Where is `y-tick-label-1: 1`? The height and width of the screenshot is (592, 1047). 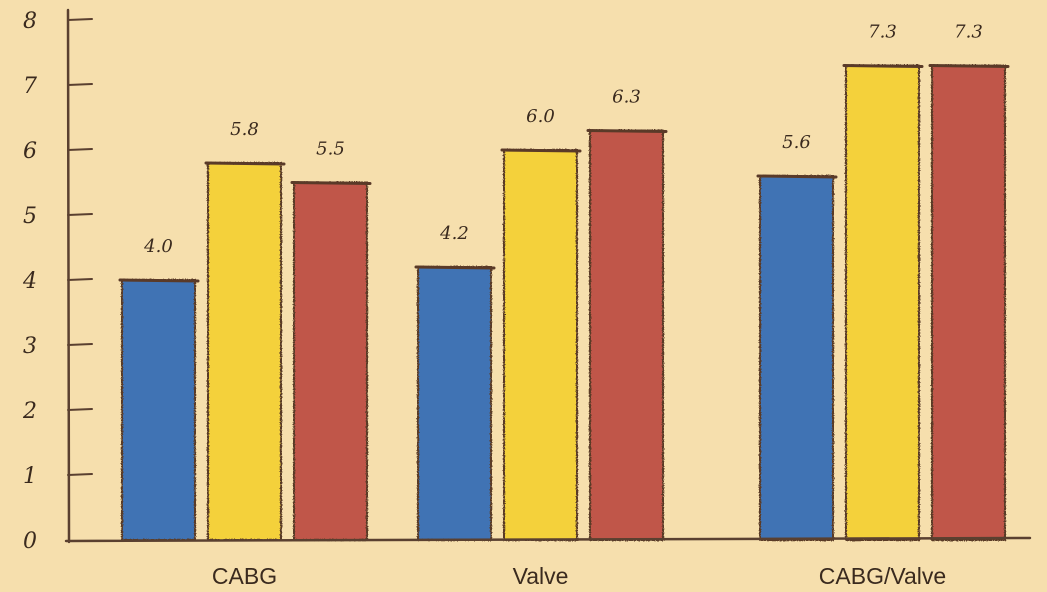 y-tick-label-1: 1 is located at coordinates (30, 476).